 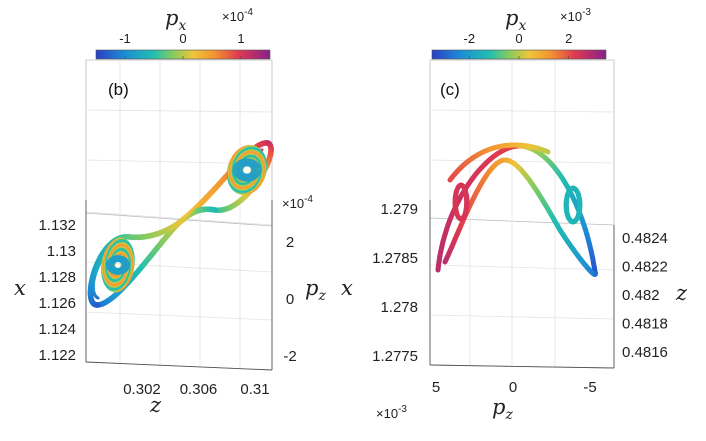 I want to click on colorbar-c: px ×10-3 -2 0 2, so click(x=519, y=33).